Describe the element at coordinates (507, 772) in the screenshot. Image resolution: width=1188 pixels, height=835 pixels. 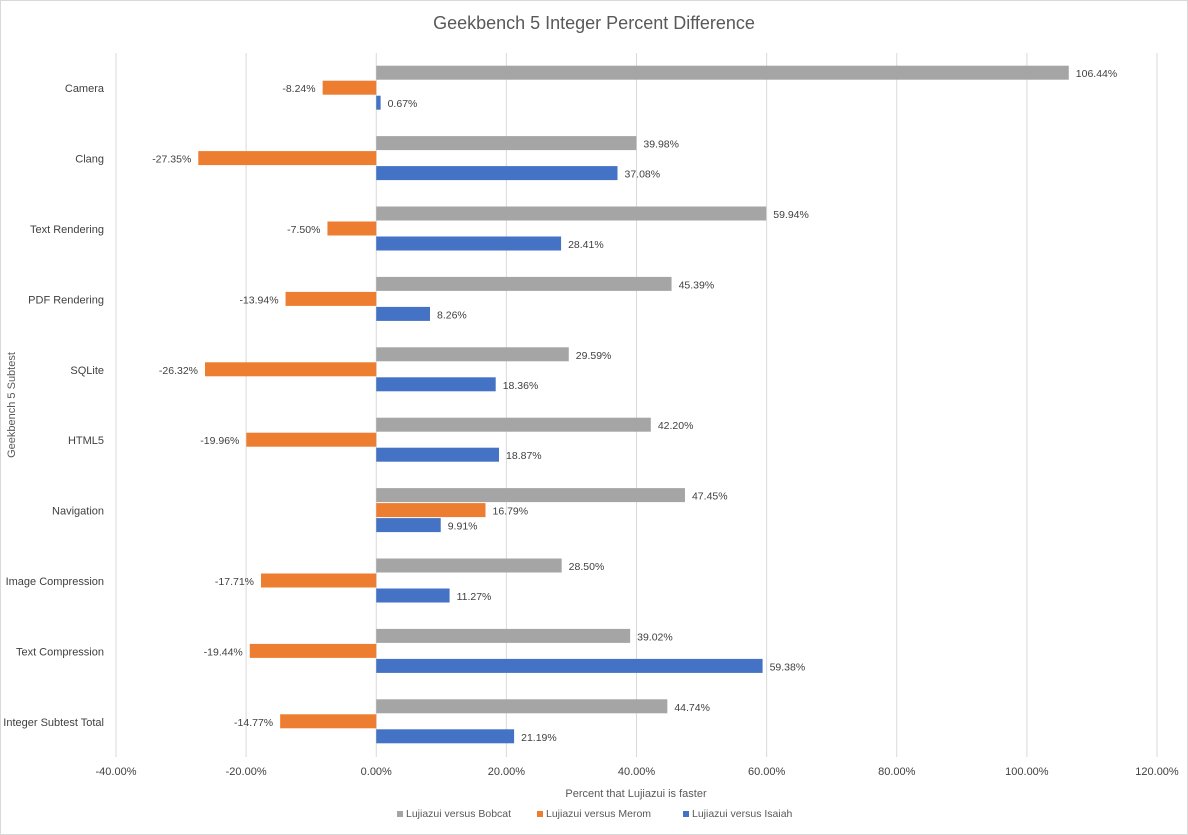
I see `x-tick-label: 20.00%` at that location.